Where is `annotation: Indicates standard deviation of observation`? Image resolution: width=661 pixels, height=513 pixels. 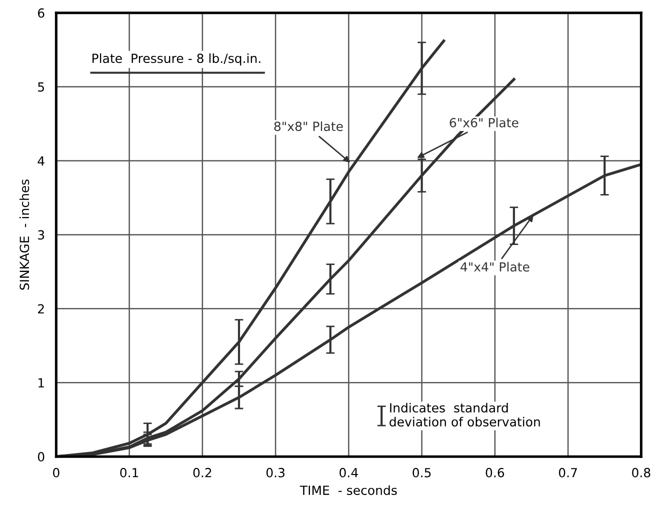 annotation: Indicates standard deviation of observation is located at coordinates (465, 414).